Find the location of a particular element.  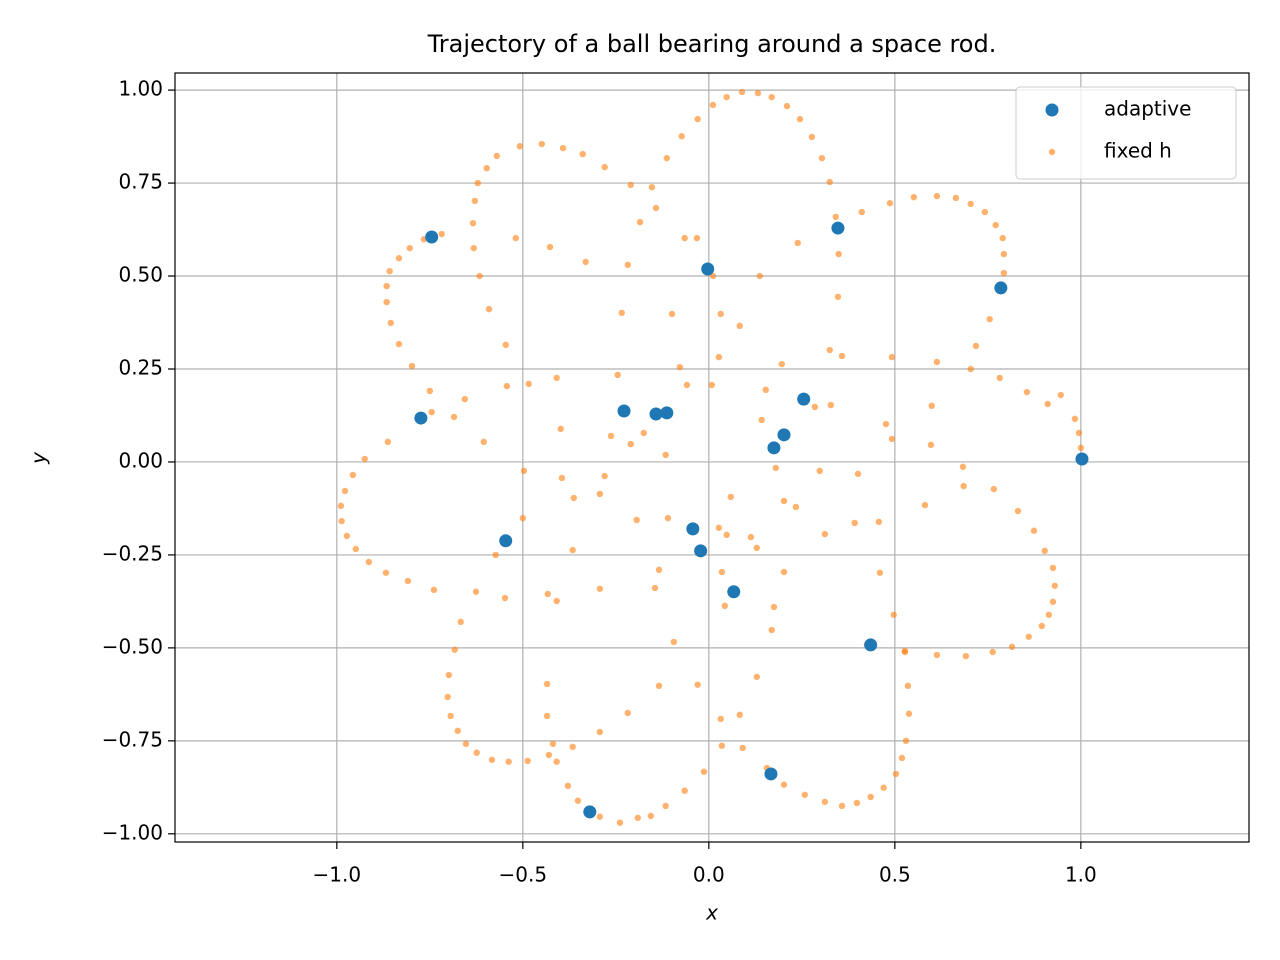

x-tick-label: 0.0 is located at coordinates (709, 875).